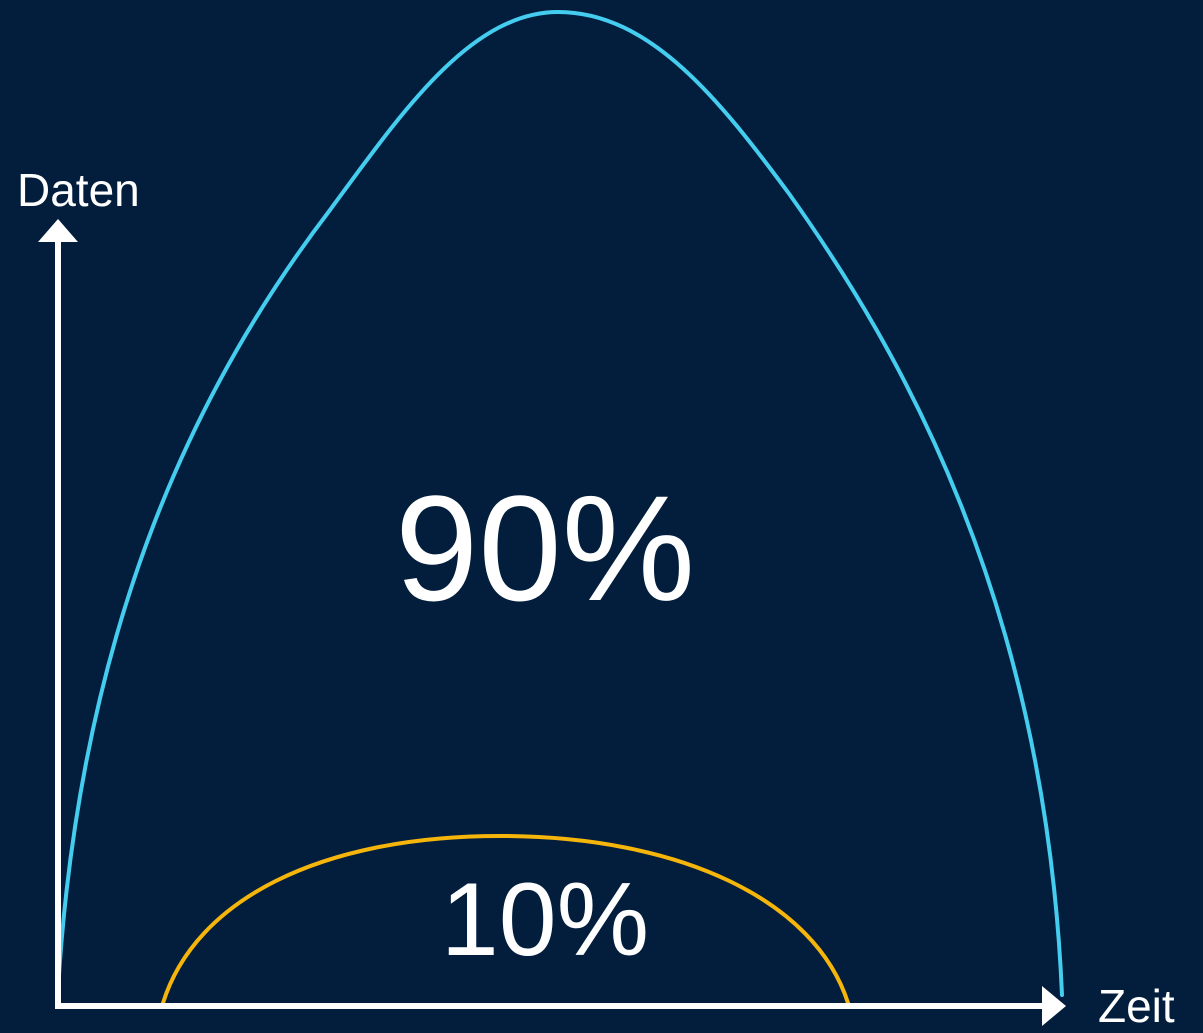 This screenshot has height=1033, width=1203. I want to click on small-curve, so click(505, 919).